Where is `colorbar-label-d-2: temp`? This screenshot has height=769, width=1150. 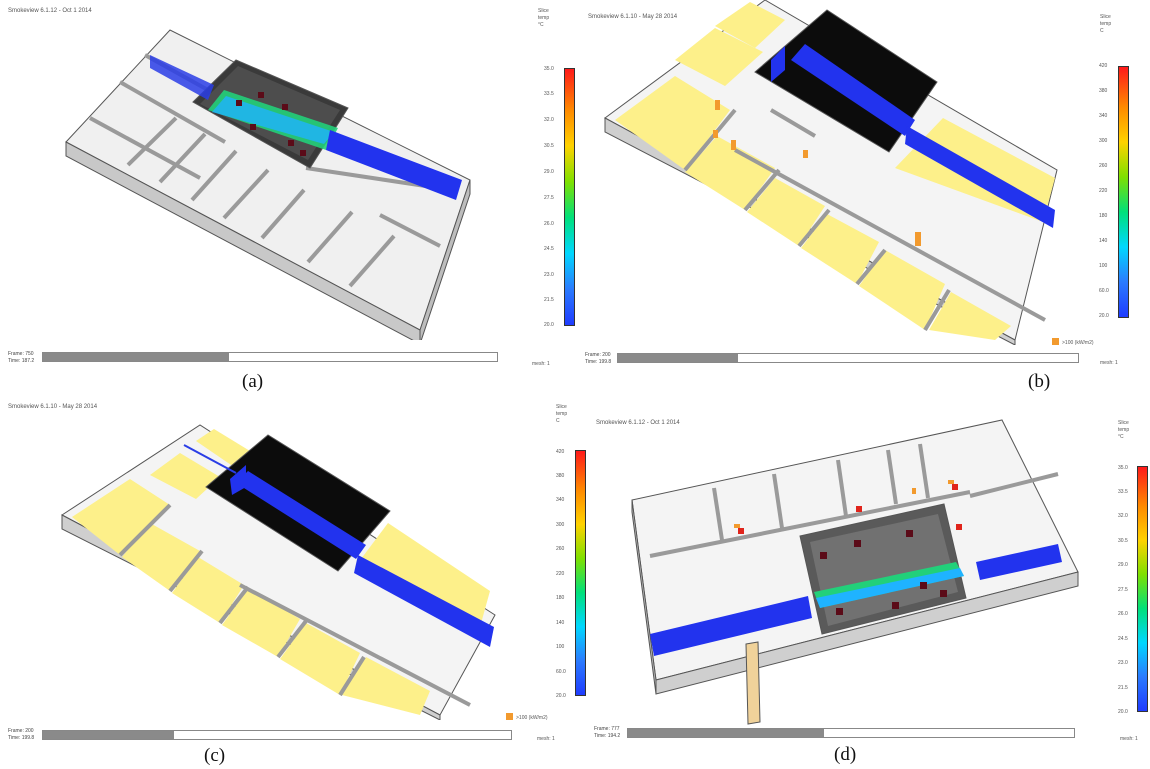
colorbar-label-d-2: temp is located at coordinates (1124, 430).